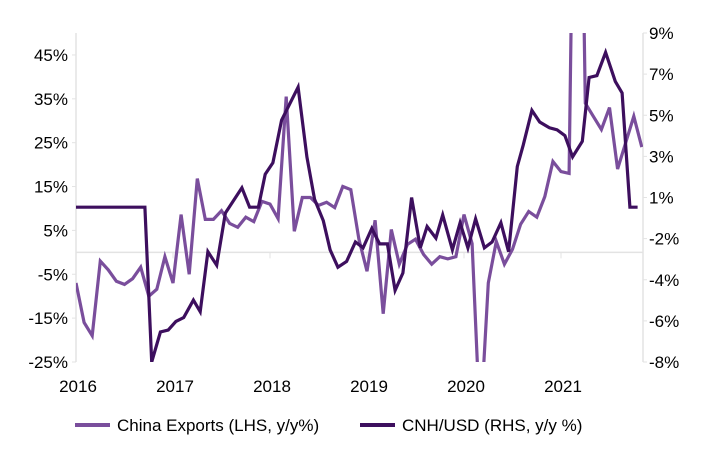 The image size is (703, 453). What do you see at coordinates (55, 230) in the screenshot?
I see `left-tick-label: 5%` at bounding box center [55, 230].